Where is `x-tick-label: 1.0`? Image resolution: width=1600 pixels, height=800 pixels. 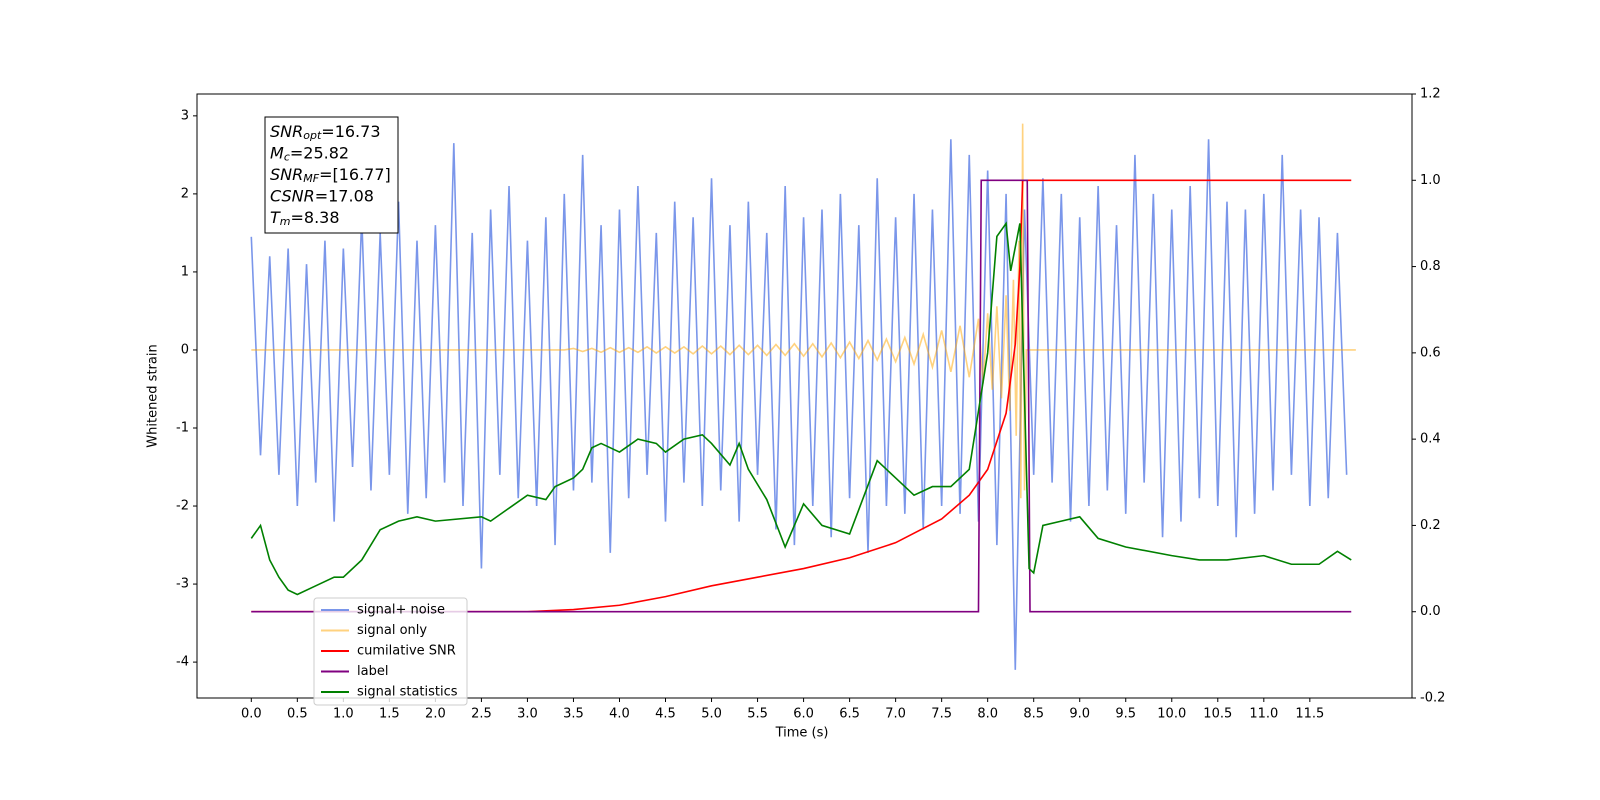 x-tick-label: 1.0 is located at coordinates (343, 714).